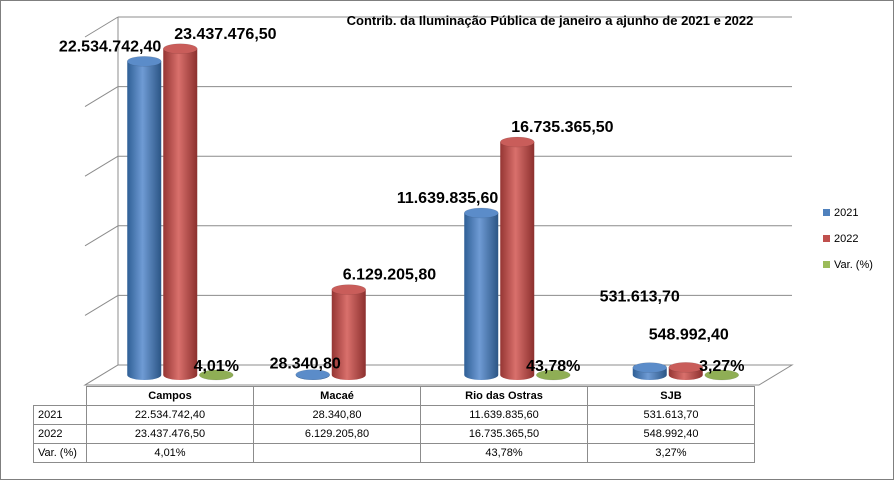 This screenshot has height=480, width=894. I want to click on chart-floor, so click(438, 375).